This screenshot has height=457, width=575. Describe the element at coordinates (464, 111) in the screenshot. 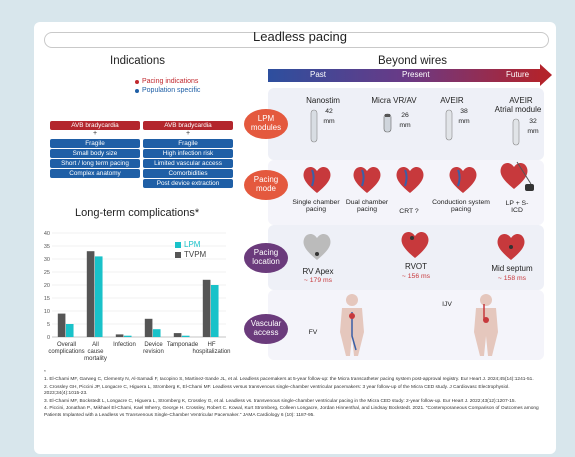

I see `device-aveir-size: 38` at that location.